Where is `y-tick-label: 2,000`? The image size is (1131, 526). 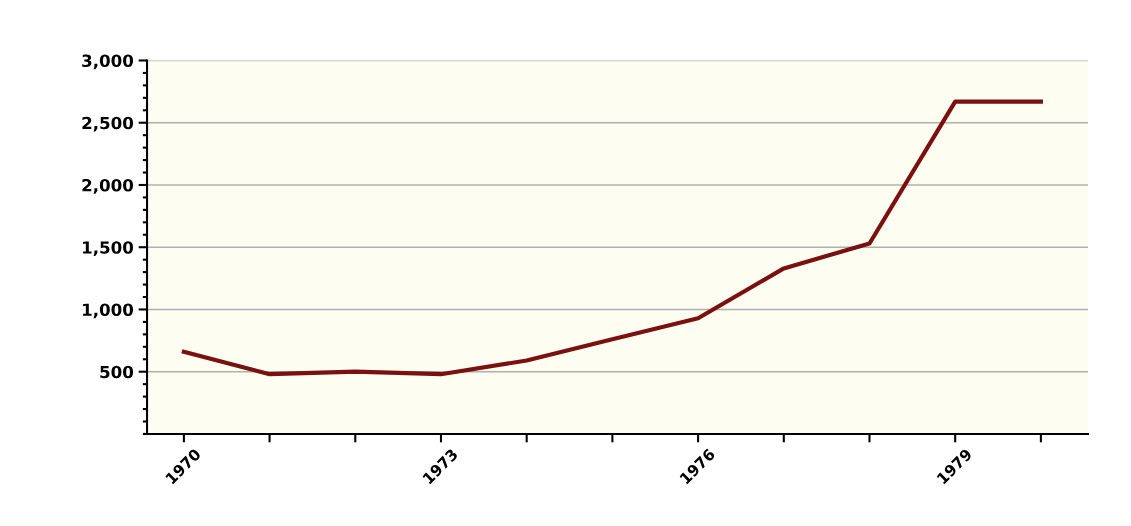
y-tick-label: 2,000 is located at coordinates (108, 186).